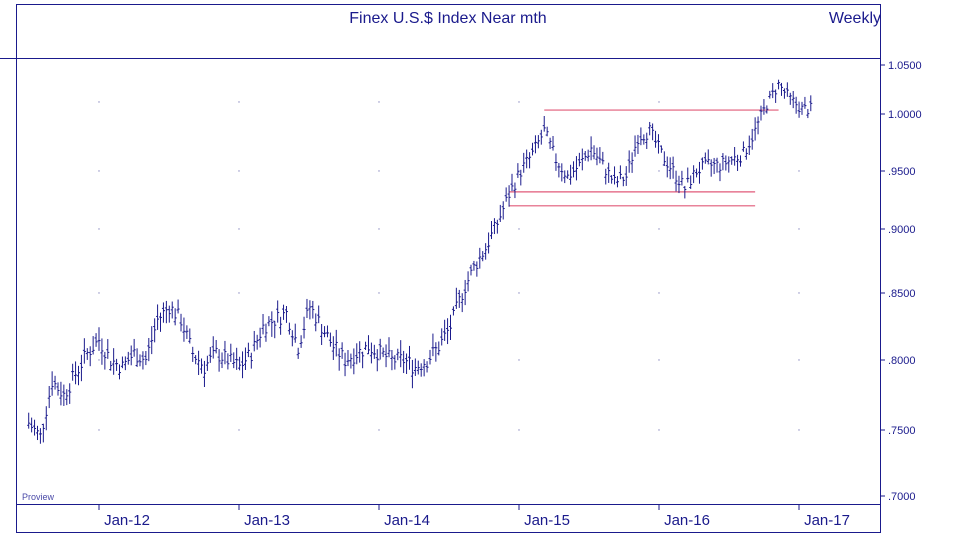 Image resolution: width=956 pixels, height=534 pixels. I want to click on y-tick-label: .8500, so click(902, 294).